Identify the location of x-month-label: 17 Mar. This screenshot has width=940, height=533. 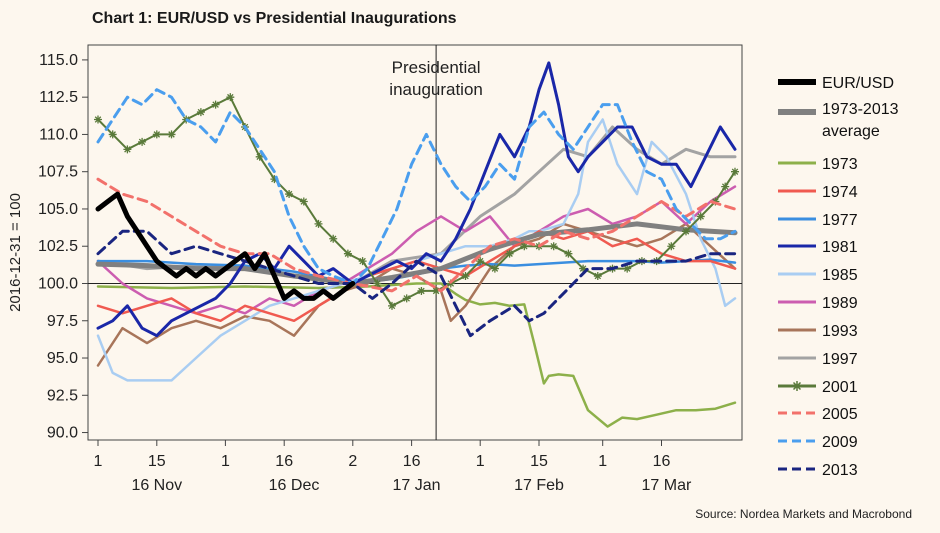
(667, 485).